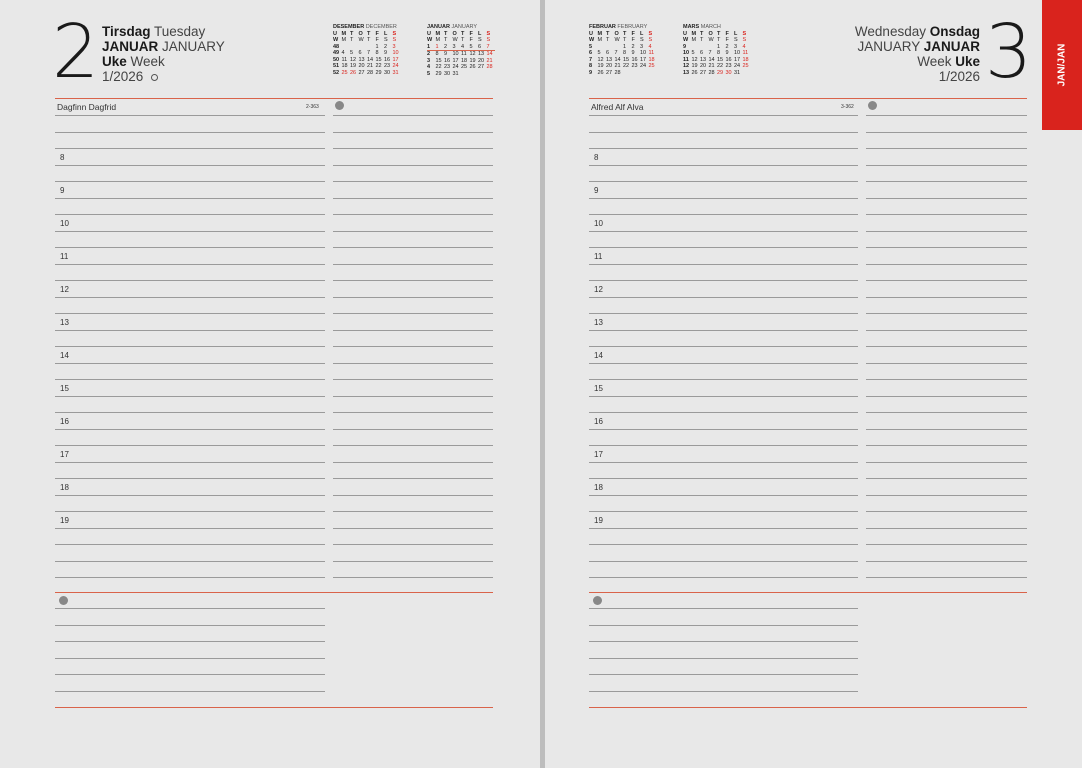 The width and height of the screenshot is (1082, 768). I want to click on calendar-cell: U, so click(429, 33).